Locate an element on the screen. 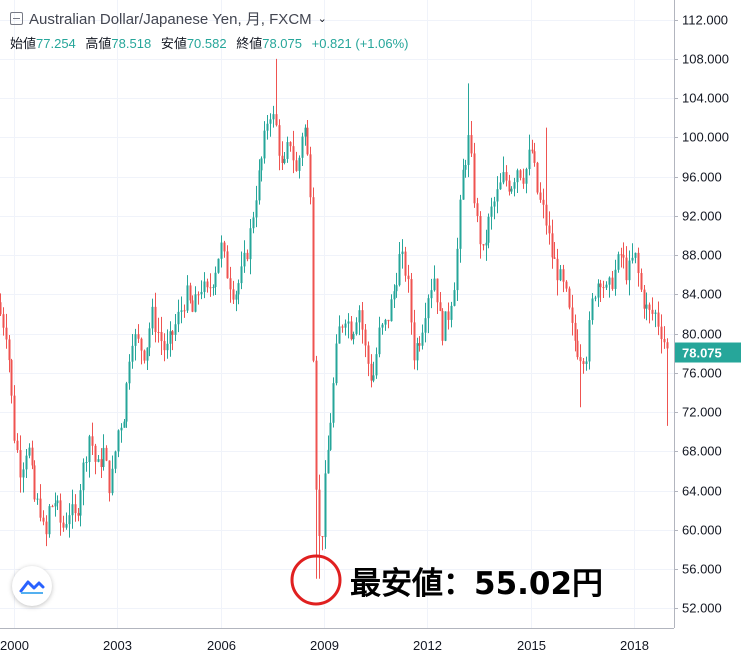 This screenshot has height=658, width=741. price-tick-label: 108.000 is located at coordinates (705, 59).